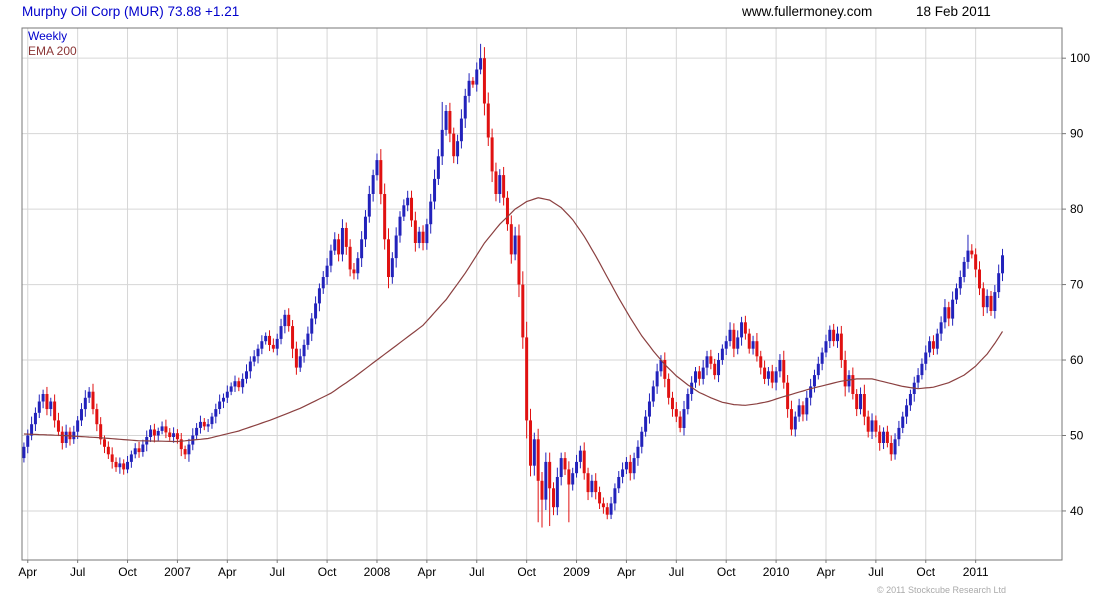  What do you see at coordinates (1080, 58) in the screenshot?
I see `svg-text: 100` at bounding box center [1080, 58].